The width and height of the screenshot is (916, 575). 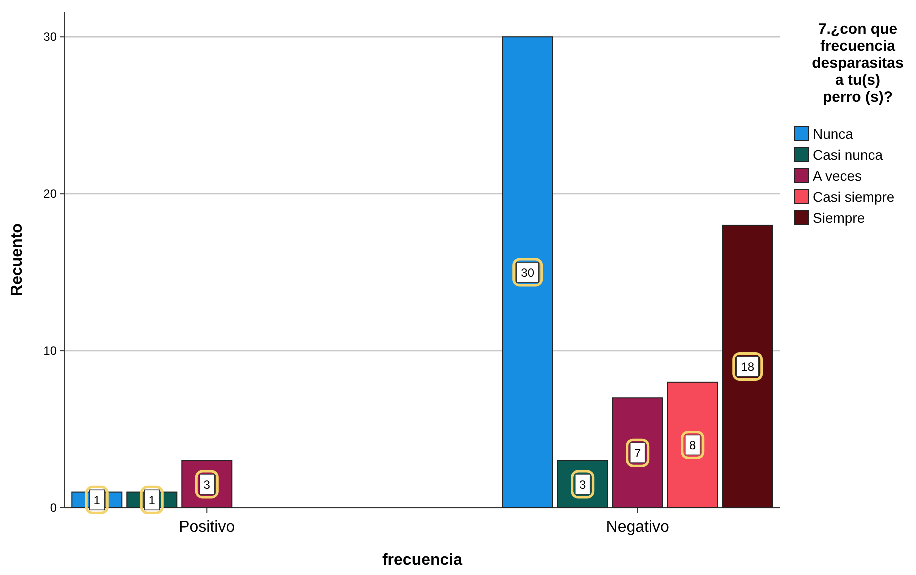 What do you see at coordinates (422, 560) in the screenshot?
I see `x-axis-title: frecuencia` at bounding box center [422, 560].